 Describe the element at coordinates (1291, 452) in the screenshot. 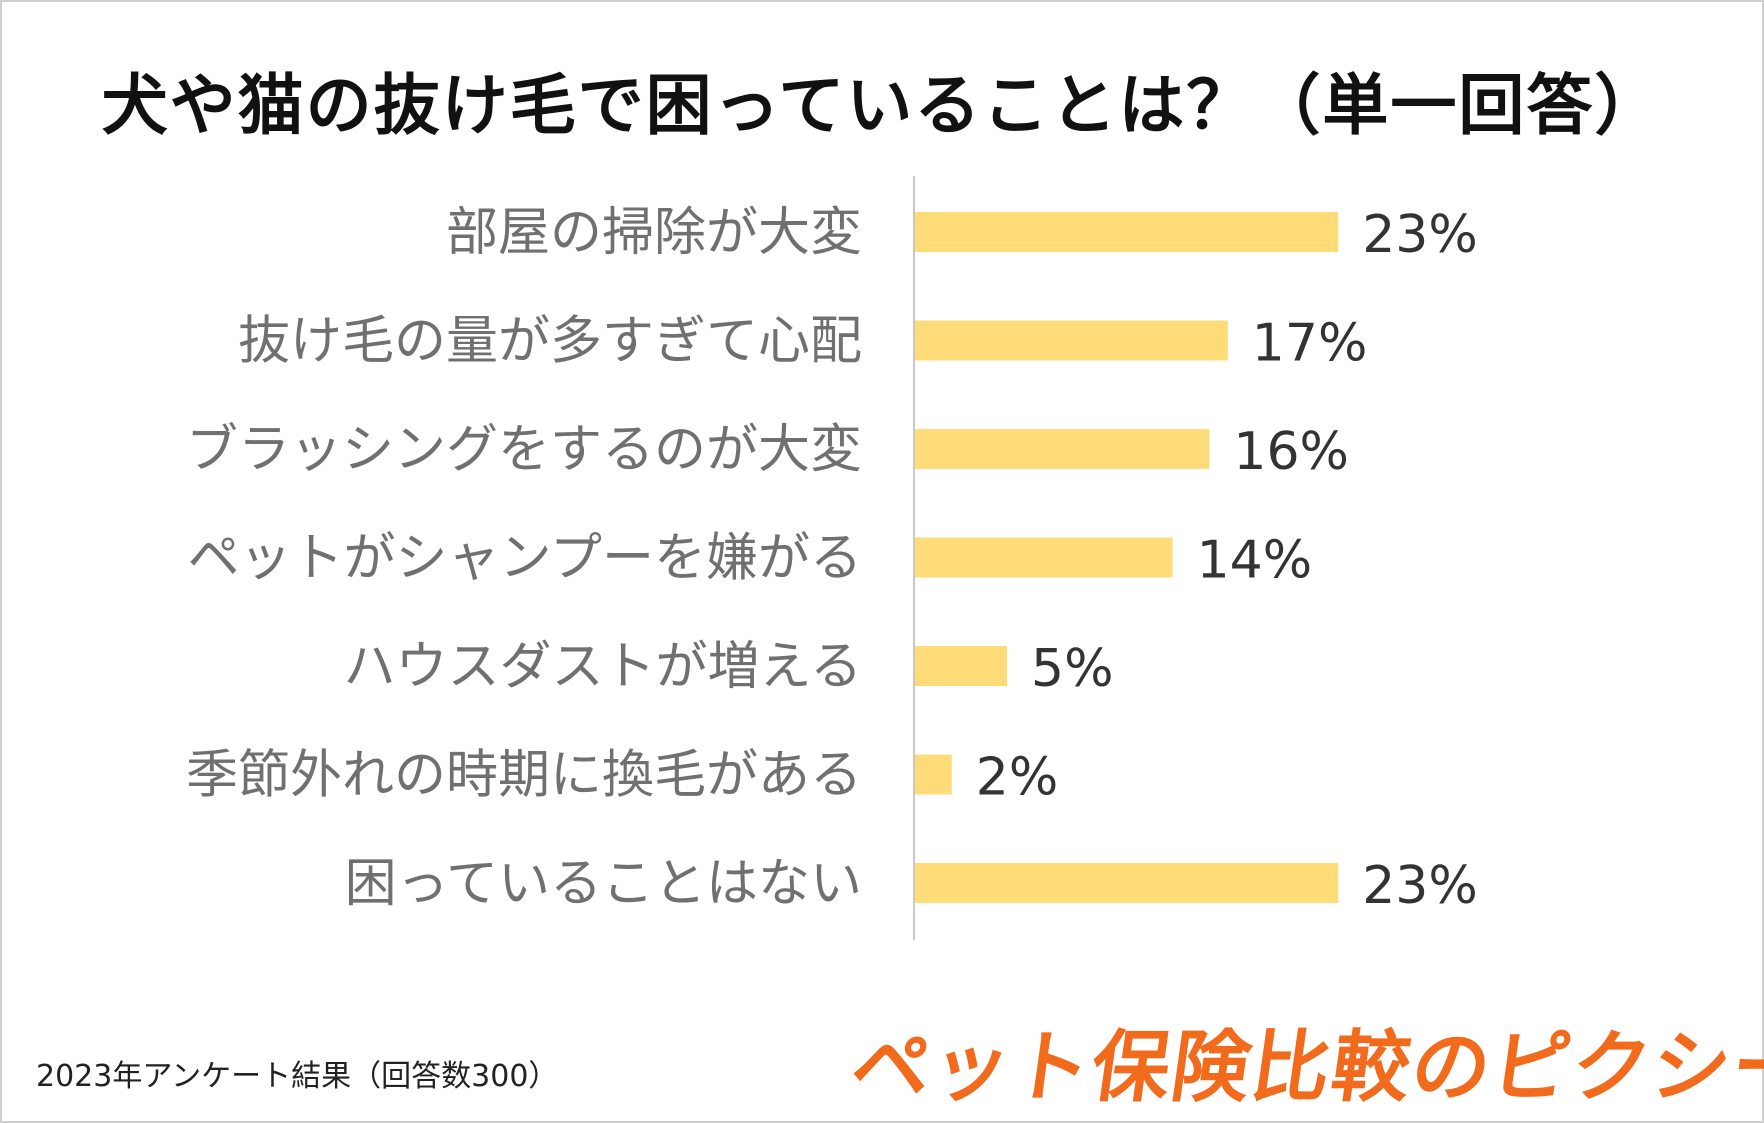

I see `value-label: 16%` at that location.